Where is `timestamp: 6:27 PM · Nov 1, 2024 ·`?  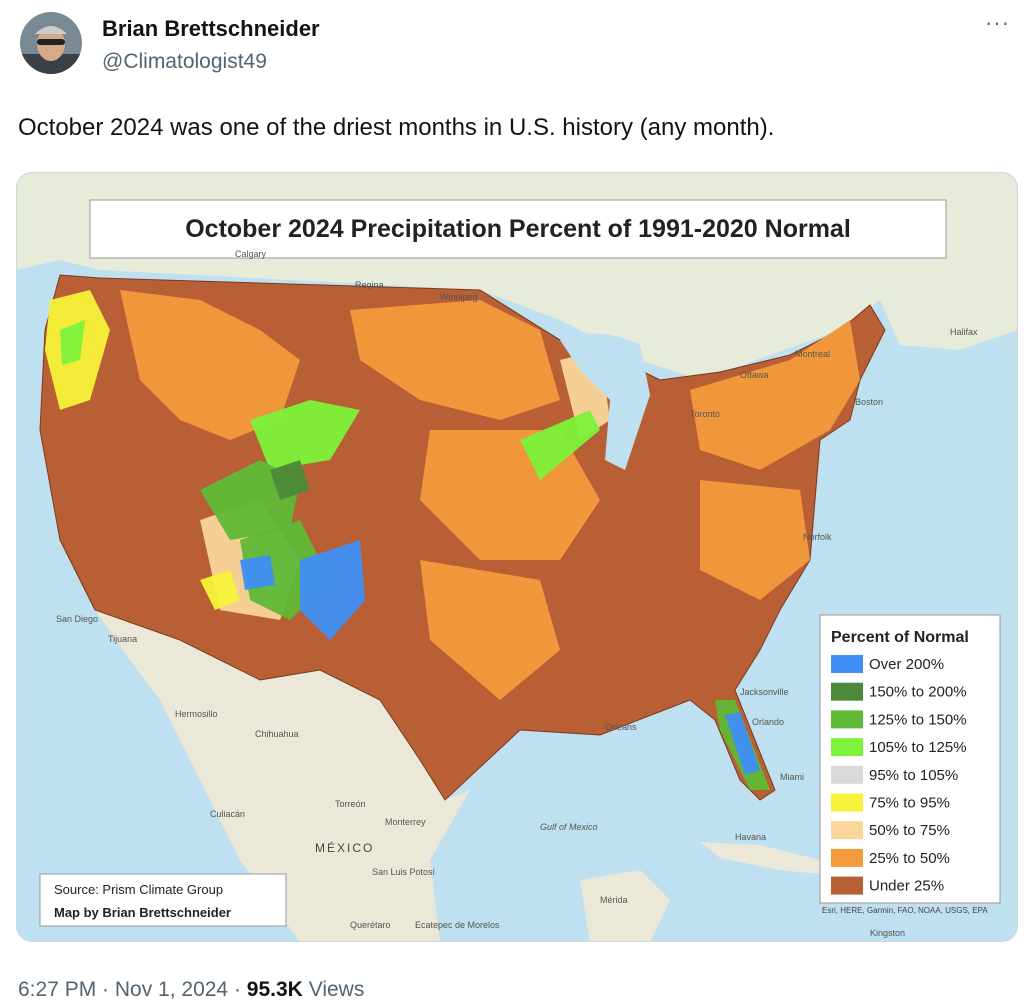
timestamp: 6:27 PM · Nov 1, 2024 · is located at coordinates (129, 989).